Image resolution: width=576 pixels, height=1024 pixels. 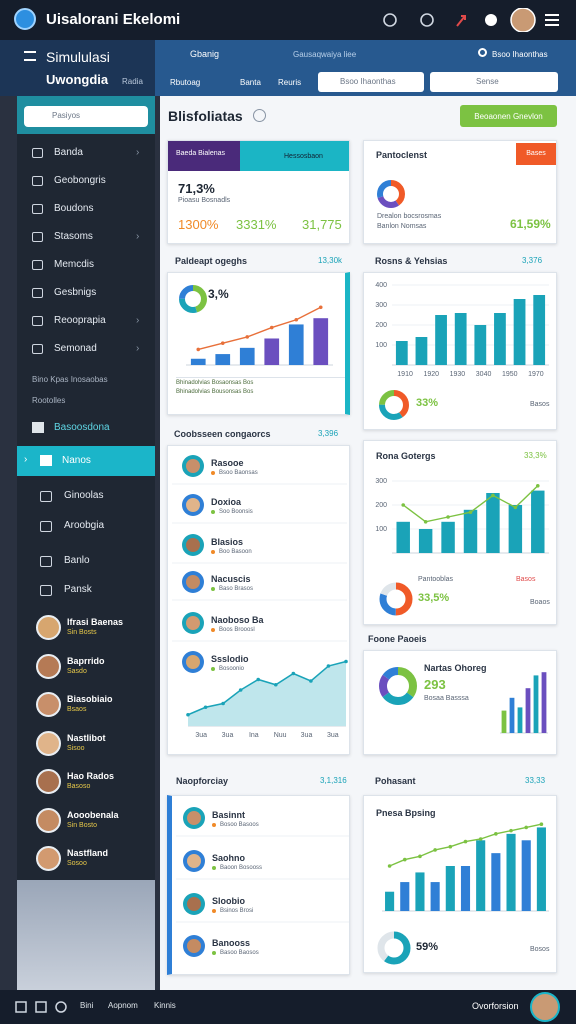 I want to click on app-title: Uisalorani Ekelomi, so click(x=113, y=19).